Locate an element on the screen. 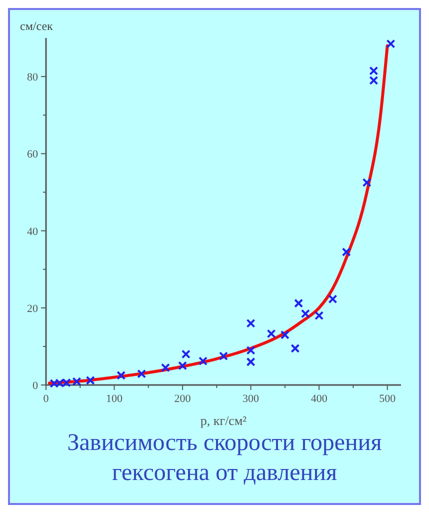  x-tick-label: 100 is located at coordinates (115, 399).